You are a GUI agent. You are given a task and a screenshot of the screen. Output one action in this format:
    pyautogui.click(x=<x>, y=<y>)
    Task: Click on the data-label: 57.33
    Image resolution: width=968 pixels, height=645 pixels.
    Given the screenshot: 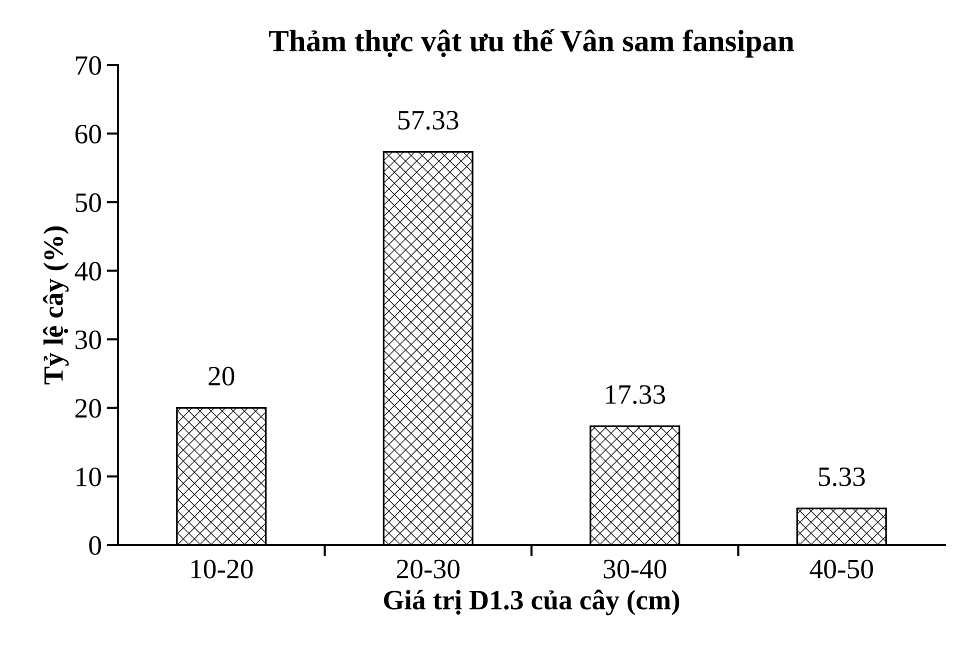 What is the action you would take?
    pyautogui.click(x=428, y=120)
    